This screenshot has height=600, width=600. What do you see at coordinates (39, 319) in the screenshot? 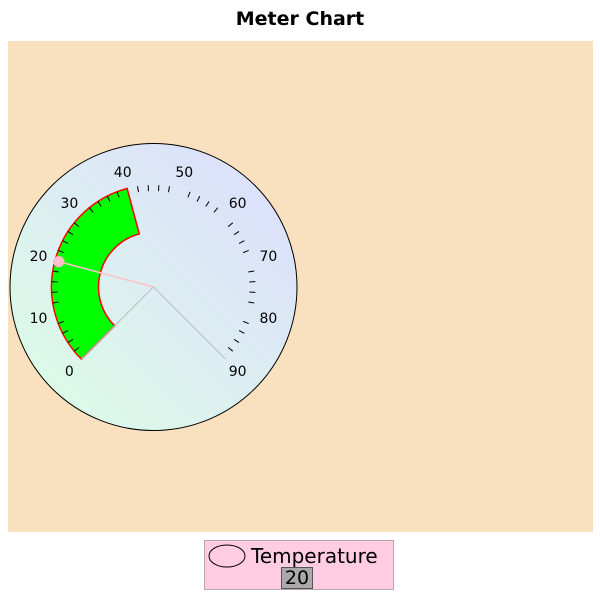
I see `meter-tick-label: 10` at bounding box center [39, 319].